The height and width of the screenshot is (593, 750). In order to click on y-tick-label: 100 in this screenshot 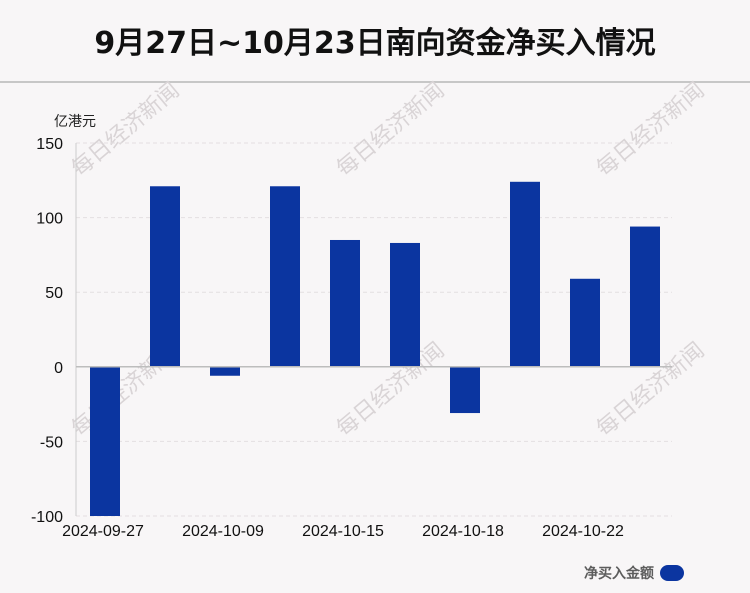, I will do `click(49, 219)`.